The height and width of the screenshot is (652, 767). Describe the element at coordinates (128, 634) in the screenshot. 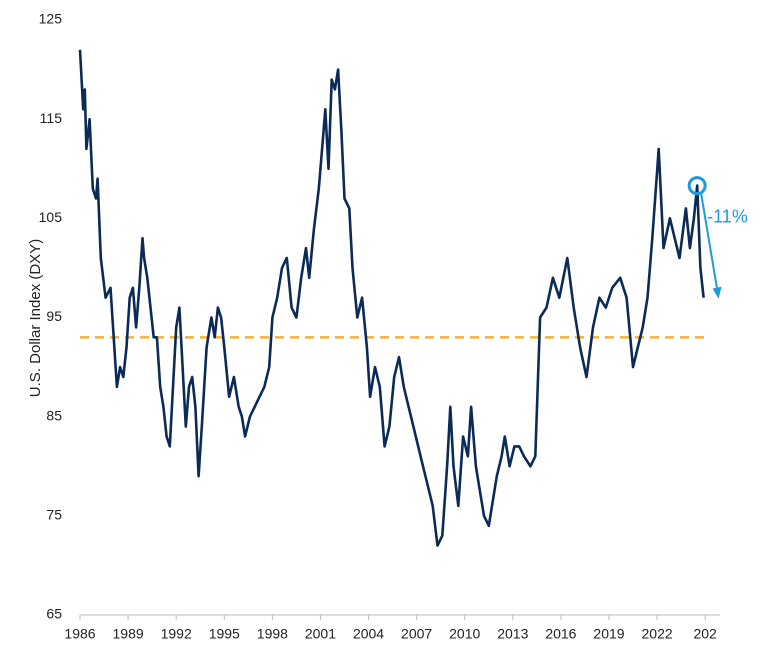

I see `x-tick-label: 1989` at that location.